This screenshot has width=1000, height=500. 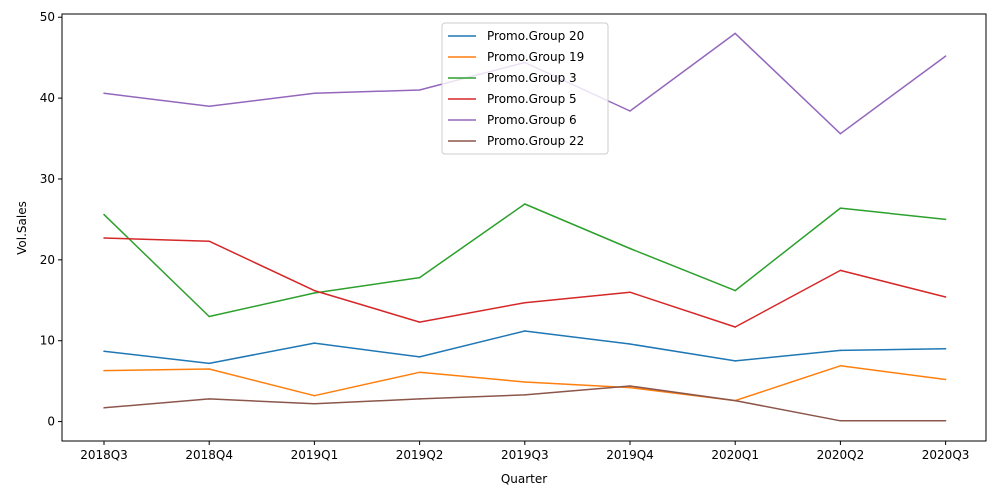 What do you see at coordinates (47, 17) in the screenshot?
I see `y-tick-label: 50` at bounding box center [47, 17].